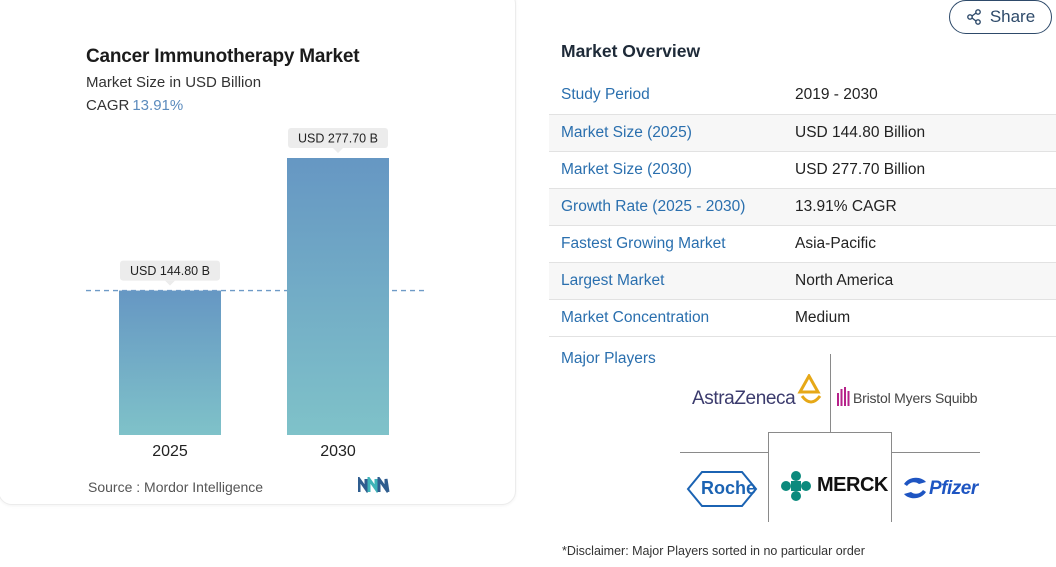 The image size is (1056, 567). I want to click on table-row: Market Size (2025) USD 144.80 Billion, so click(802, 132).